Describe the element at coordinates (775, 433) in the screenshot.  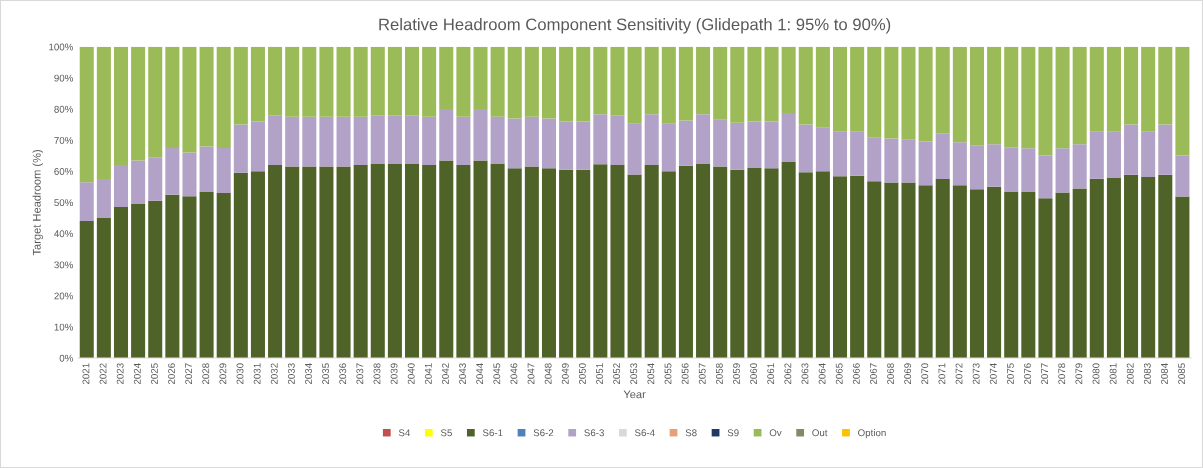
I see `legend-label: Ov` at that location.